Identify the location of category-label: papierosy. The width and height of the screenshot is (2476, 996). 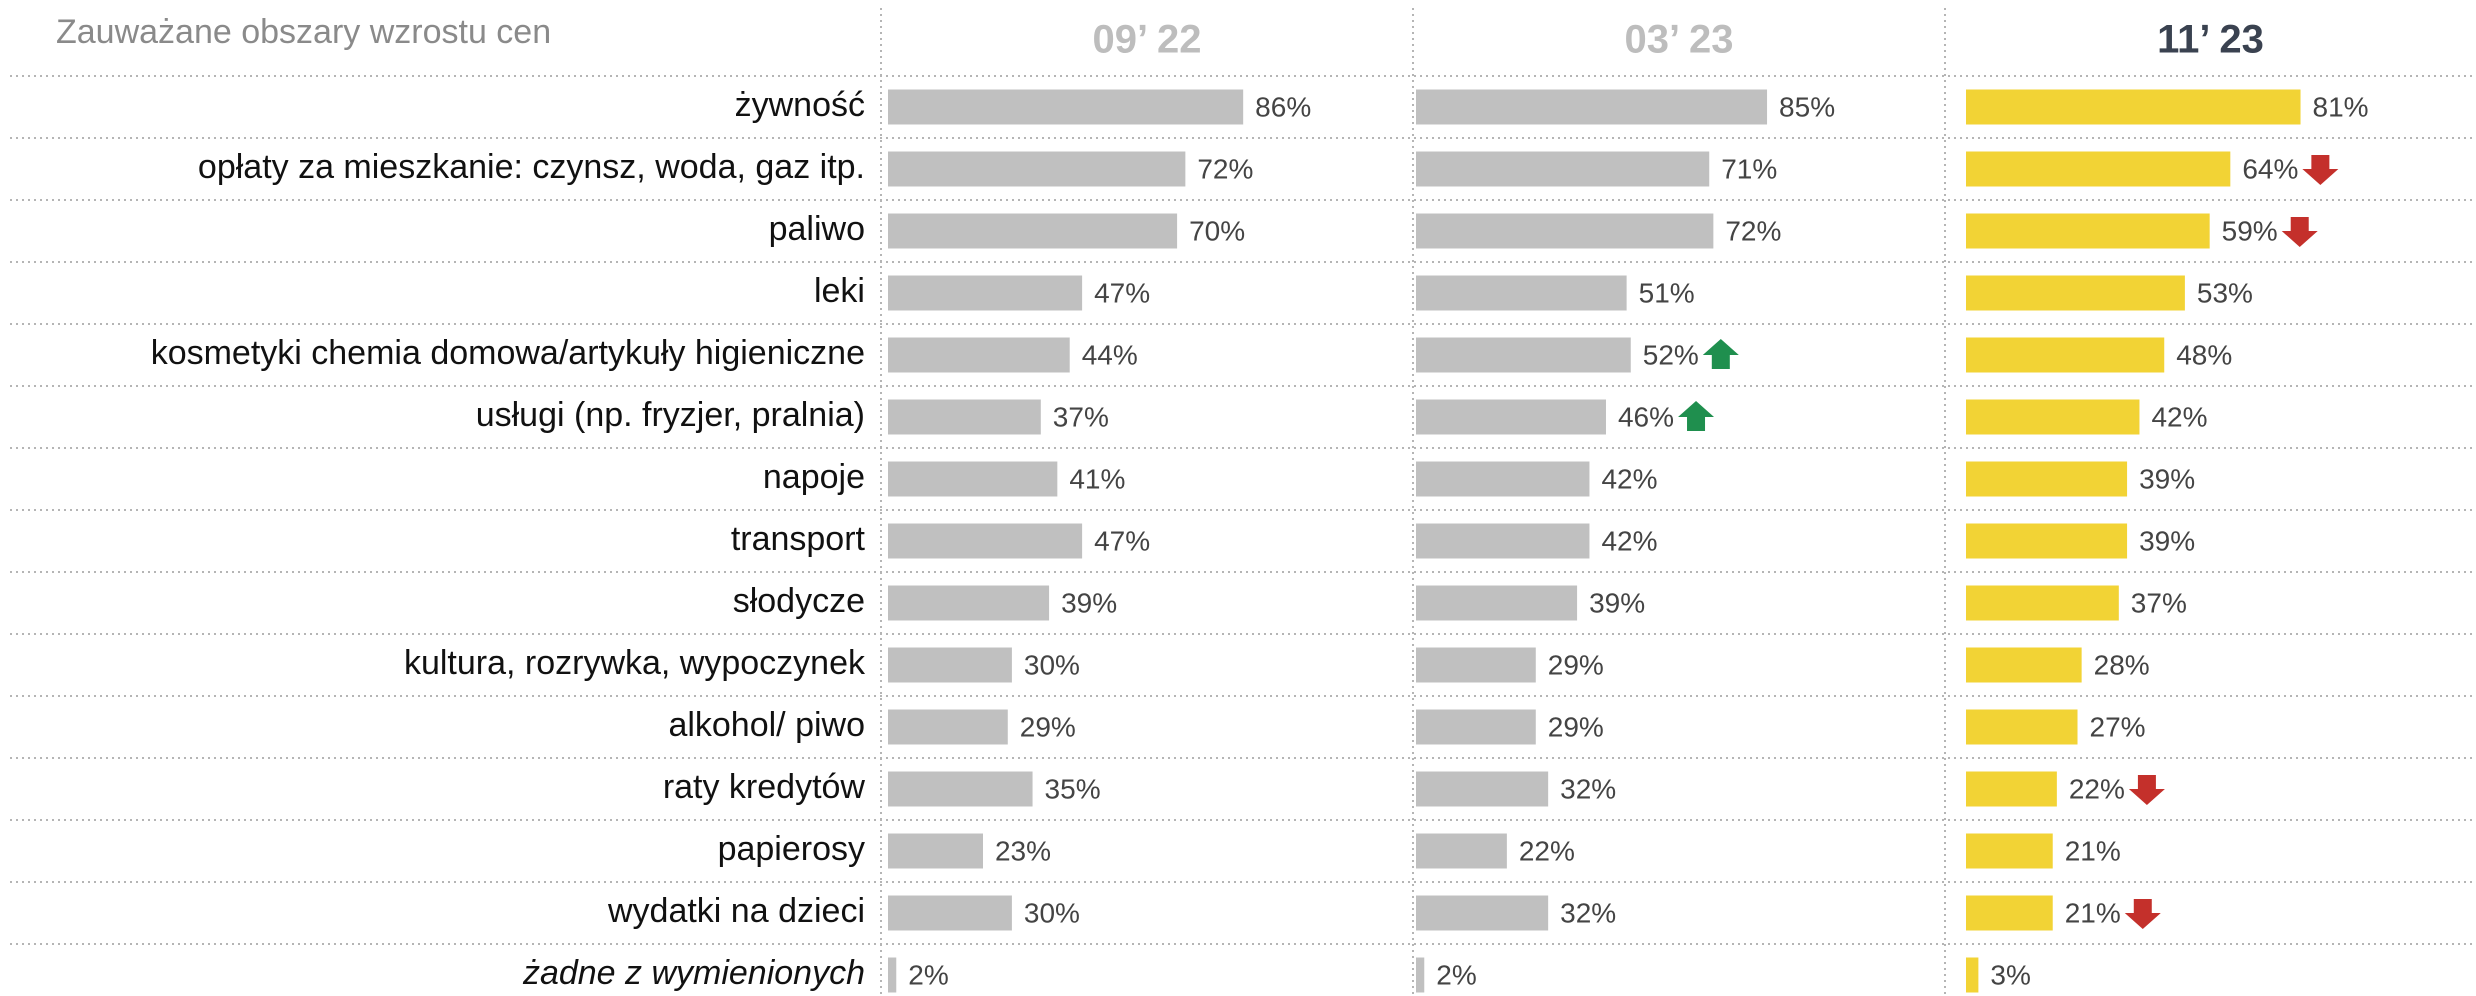
(791, 849).